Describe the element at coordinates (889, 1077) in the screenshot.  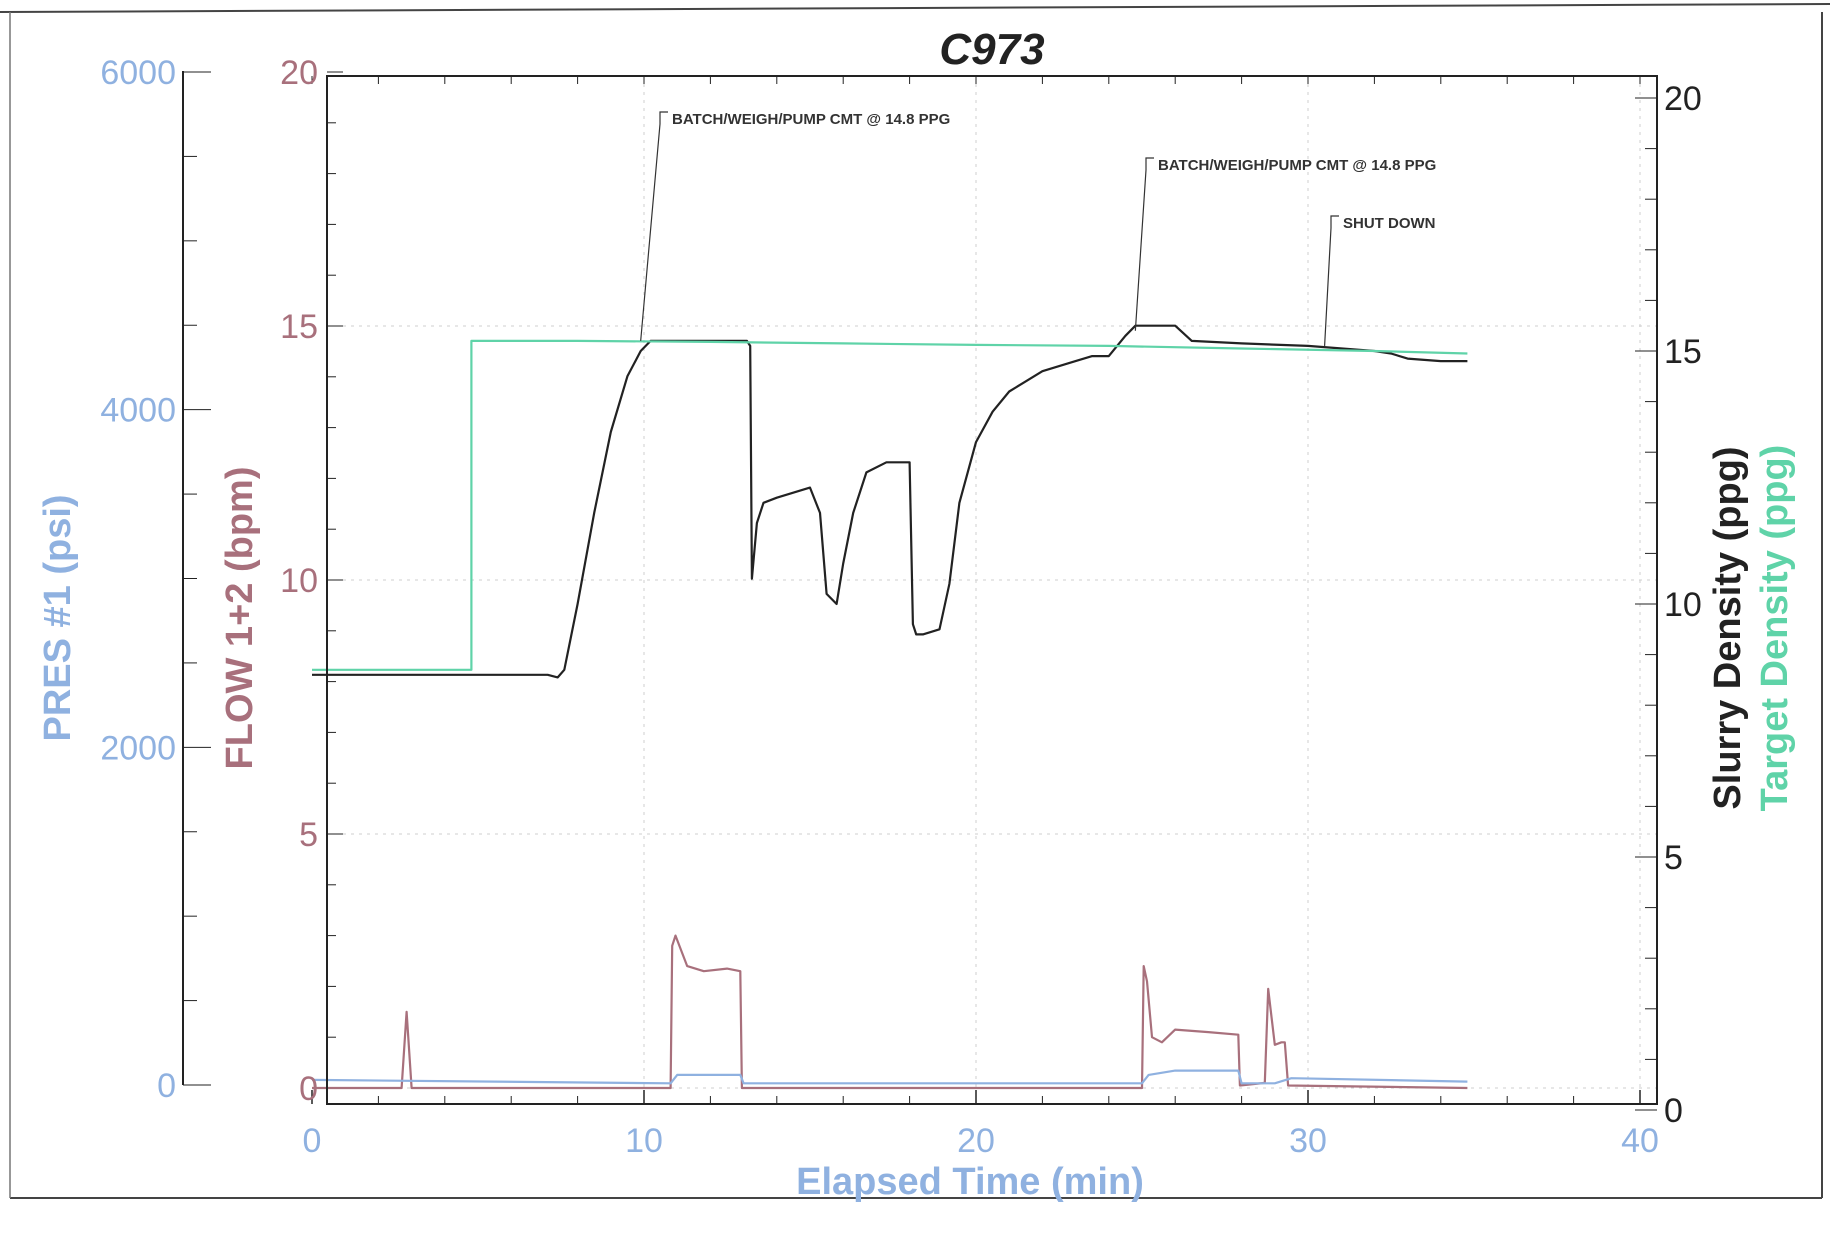
I see `series-line-pres-1-psi` at that location.